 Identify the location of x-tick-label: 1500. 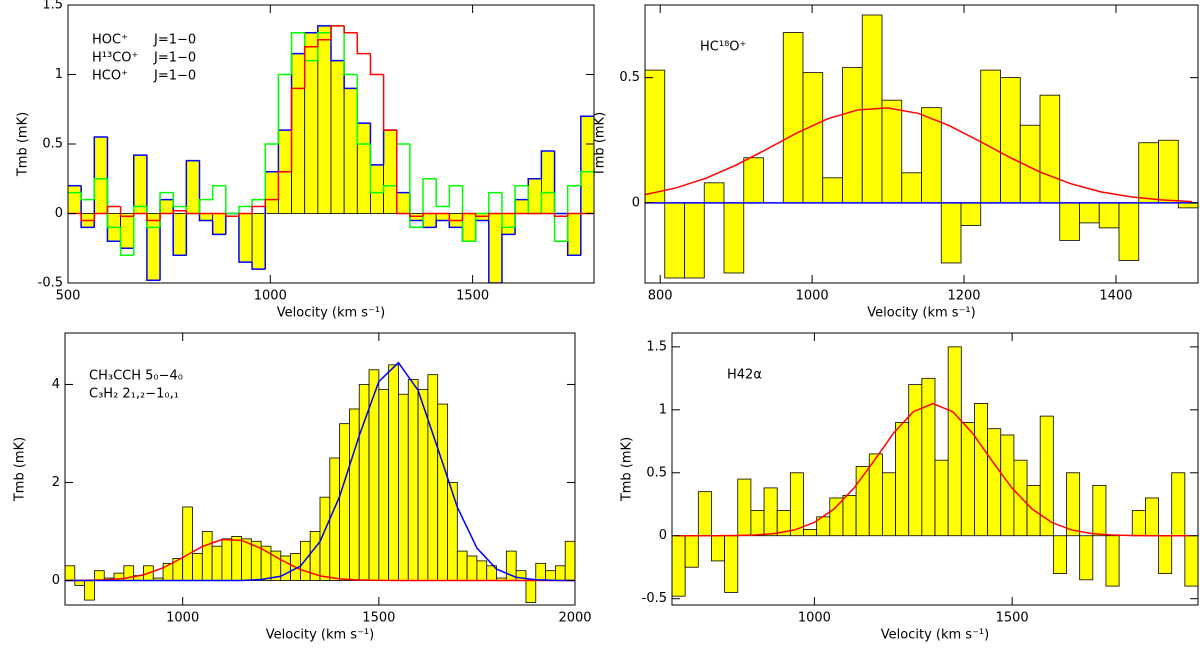
(1012, 618).